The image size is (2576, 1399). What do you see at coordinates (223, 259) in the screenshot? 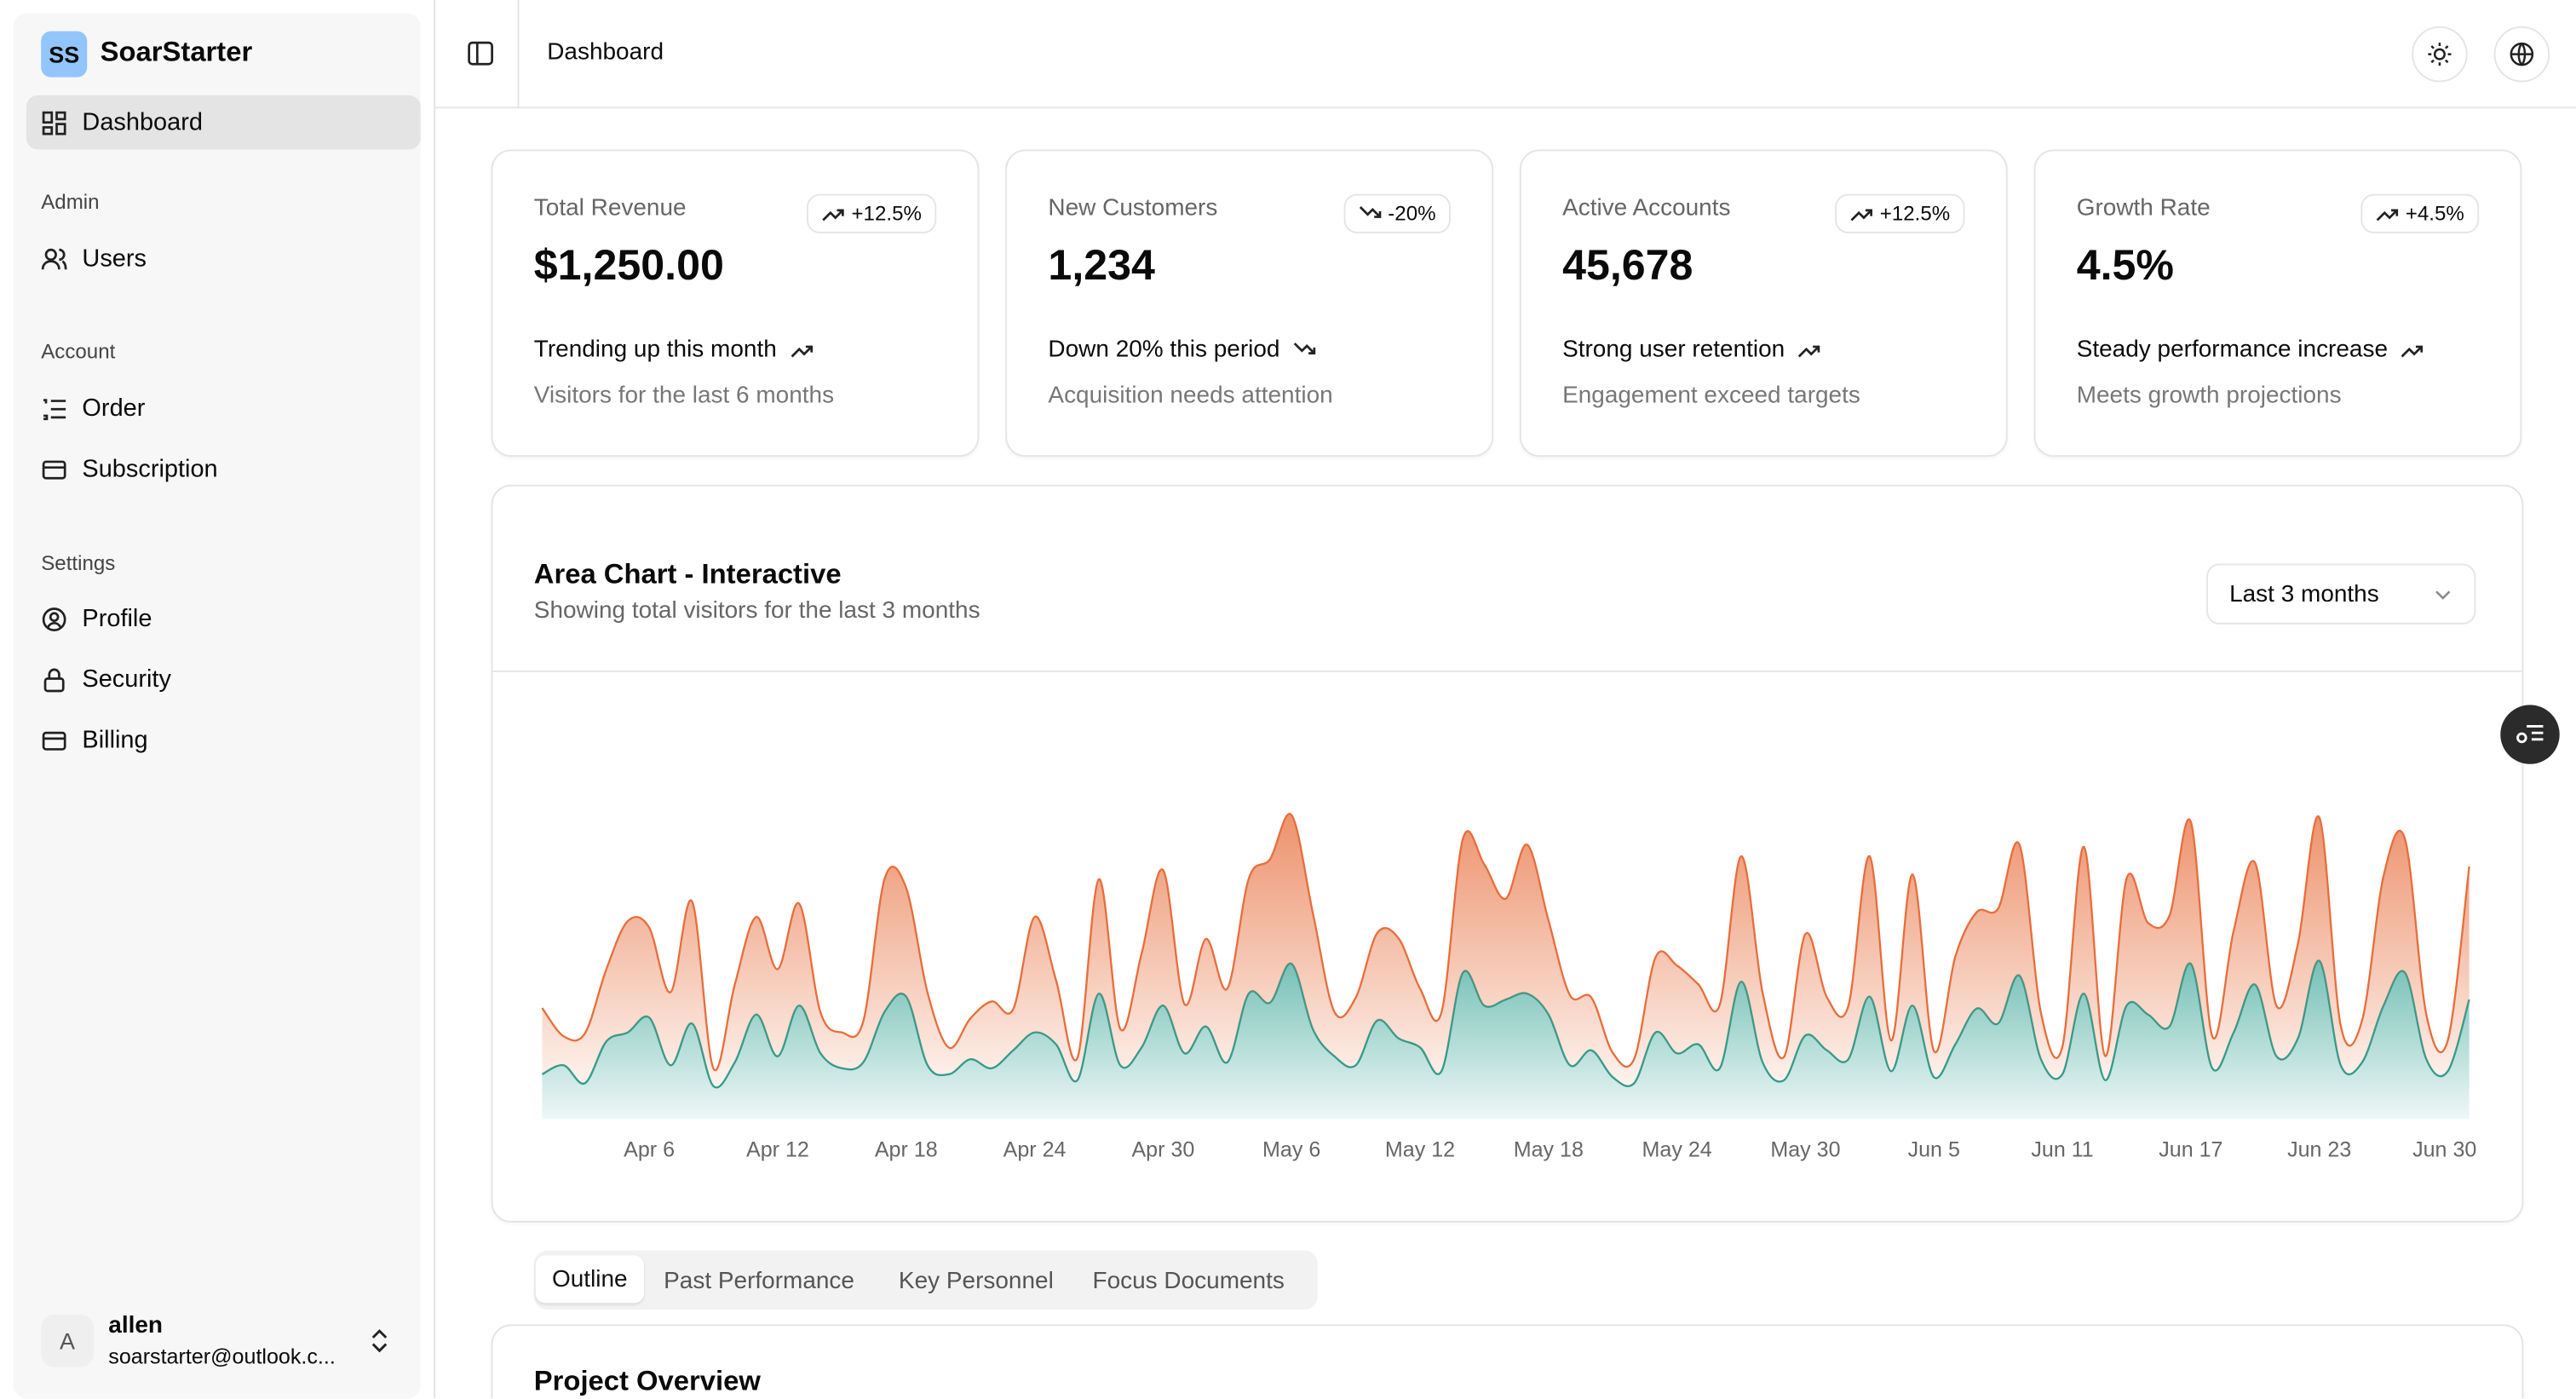
I see `nav-users: Users` at bounding box center [223, 259].